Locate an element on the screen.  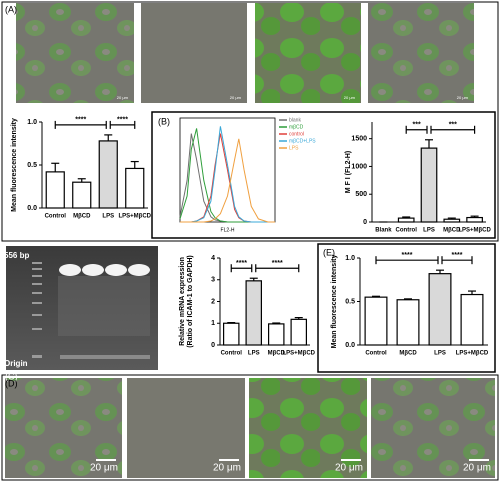
gel-origin-label: Origin is located at coordinates (16, 363).